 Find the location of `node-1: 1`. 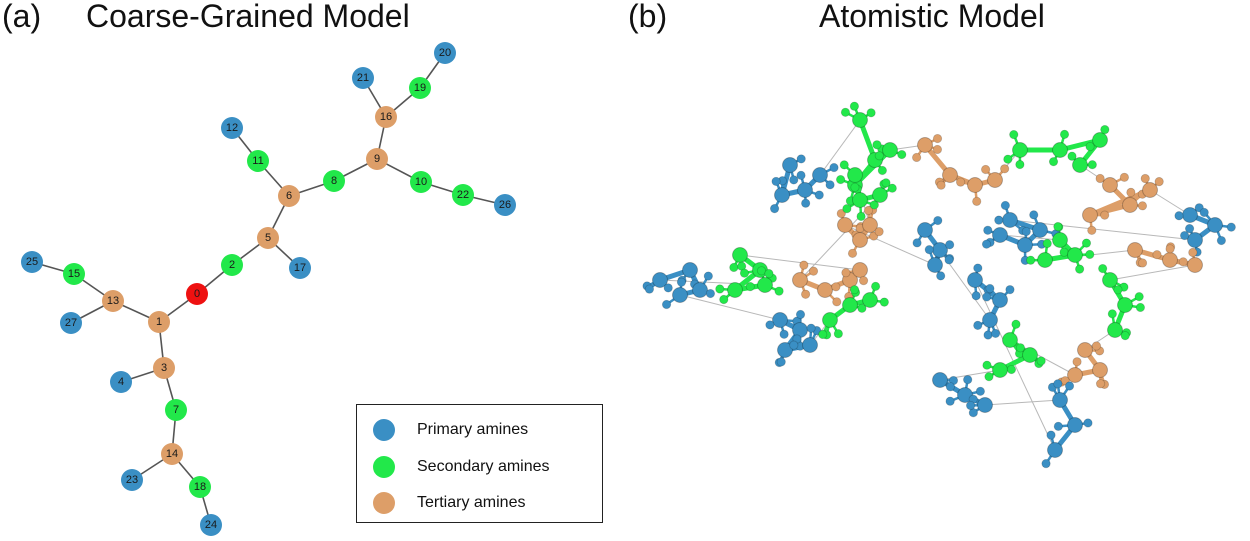

node-1: 1 is located at coordinates (159, 322).